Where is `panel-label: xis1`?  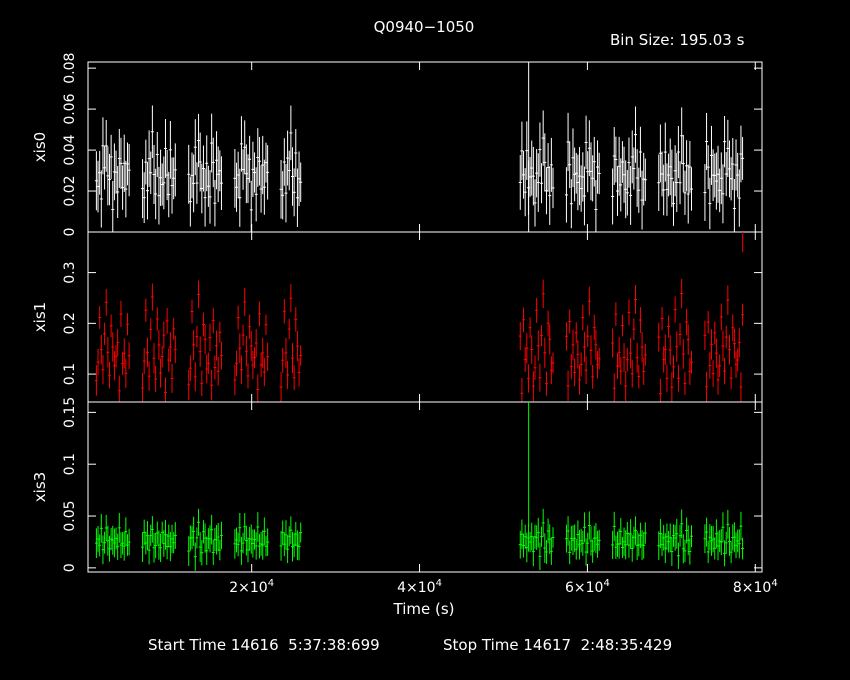 panel-label: xis1 is located at coordinates (40, 317).